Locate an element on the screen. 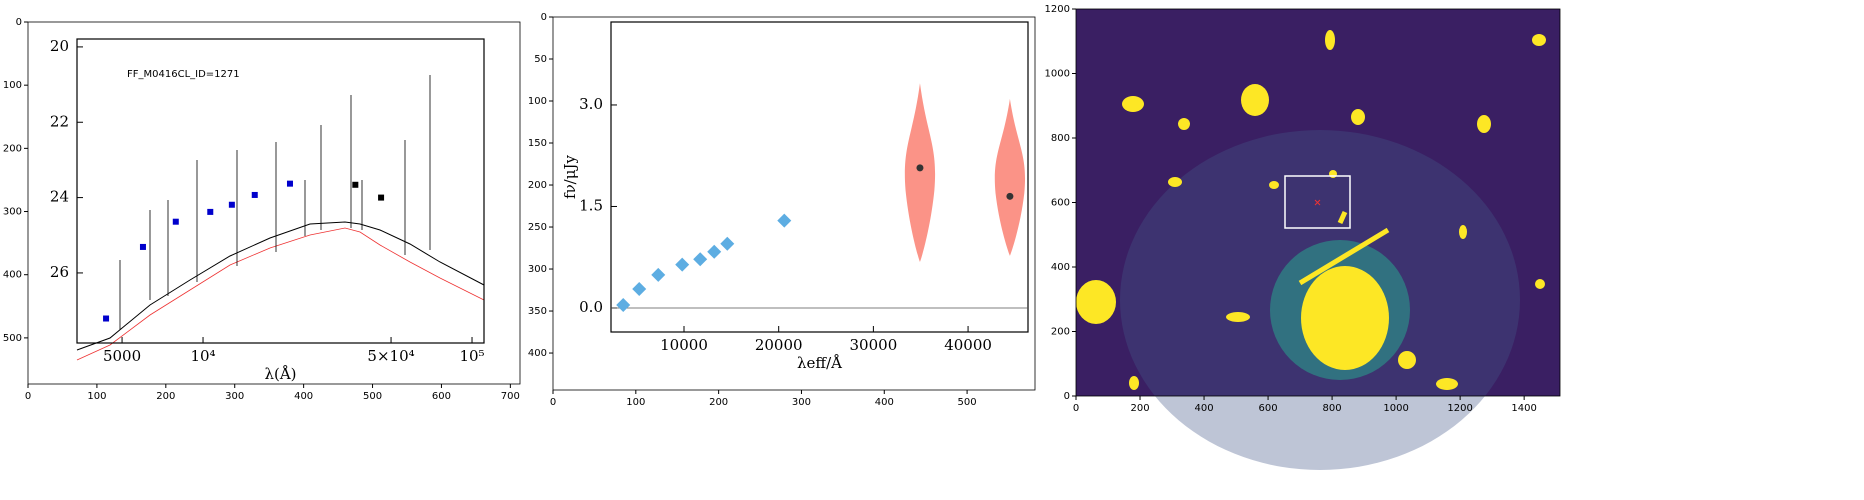 The width and height of the screenshot is (1864, 500). y-tick-label: 250 is located at coordinates (537, 227).